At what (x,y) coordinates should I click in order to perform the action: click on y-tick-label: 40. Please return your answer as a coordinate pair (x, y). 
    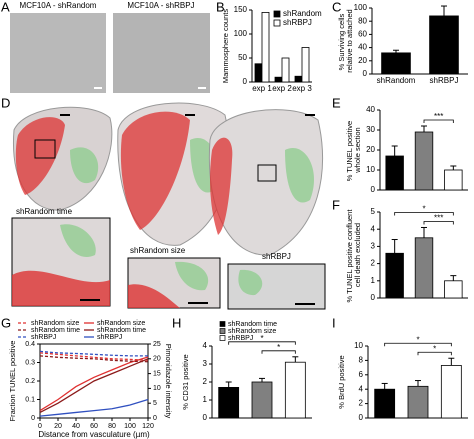
    Looking at the image, I should click on (370, 109).